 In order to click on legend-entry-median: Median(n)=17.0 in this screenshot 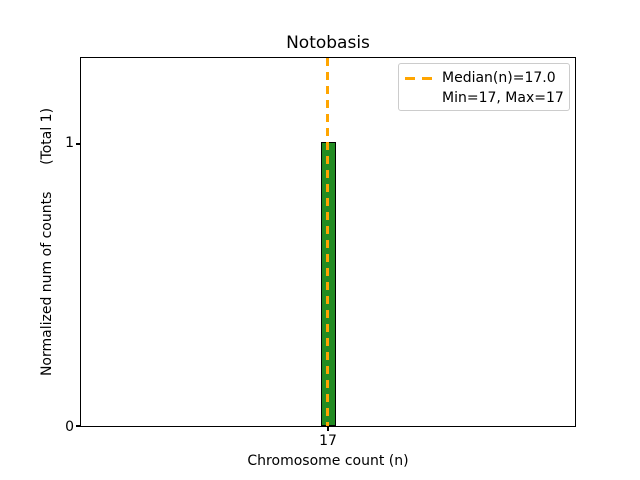, I will do `click(484, 78)`.